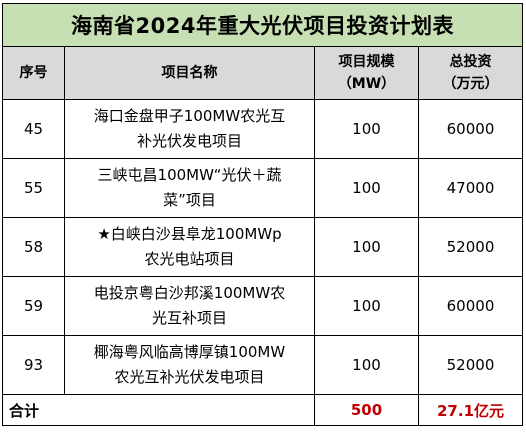  I want to click on header-scale-line1: 项目规模, so click(366, 62).